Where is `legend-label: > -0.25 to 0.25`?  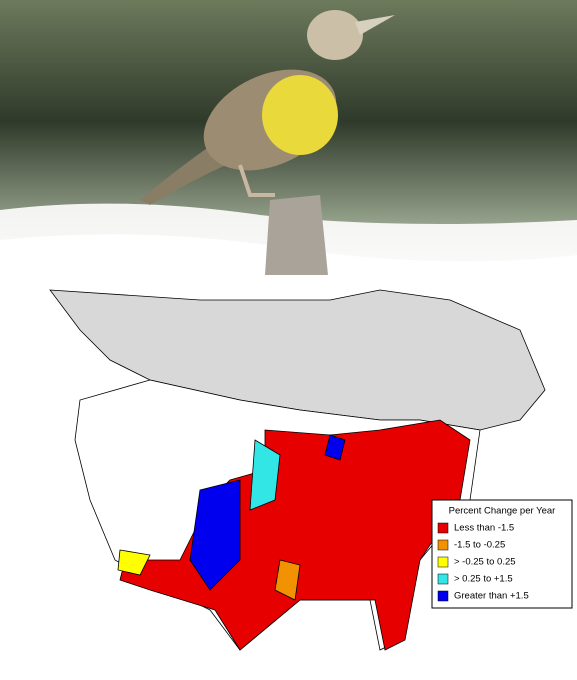 legend-label: > -0.25 to 0.25 is located at coordinates (485, 562).